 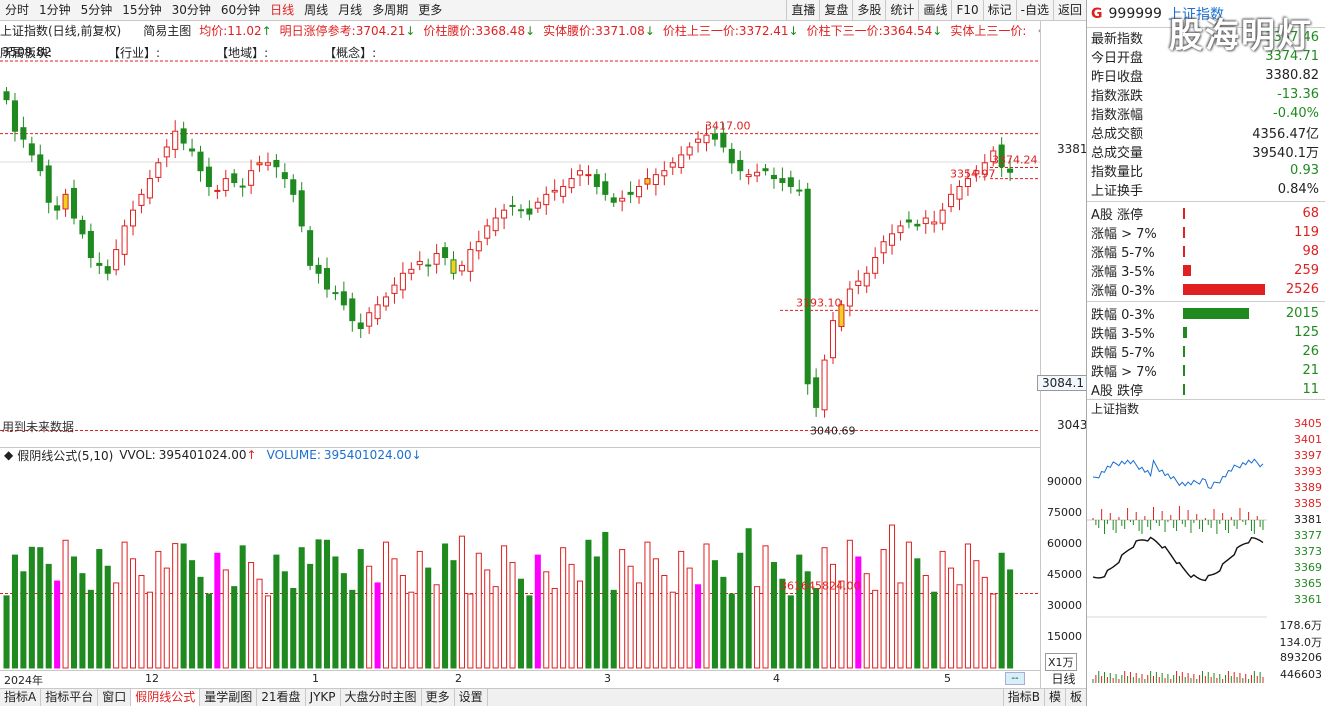 What do you see at coordinates (1063, 679) in the screenshot?
I see `period-label: 日线` at bounding box center [1063, 679].